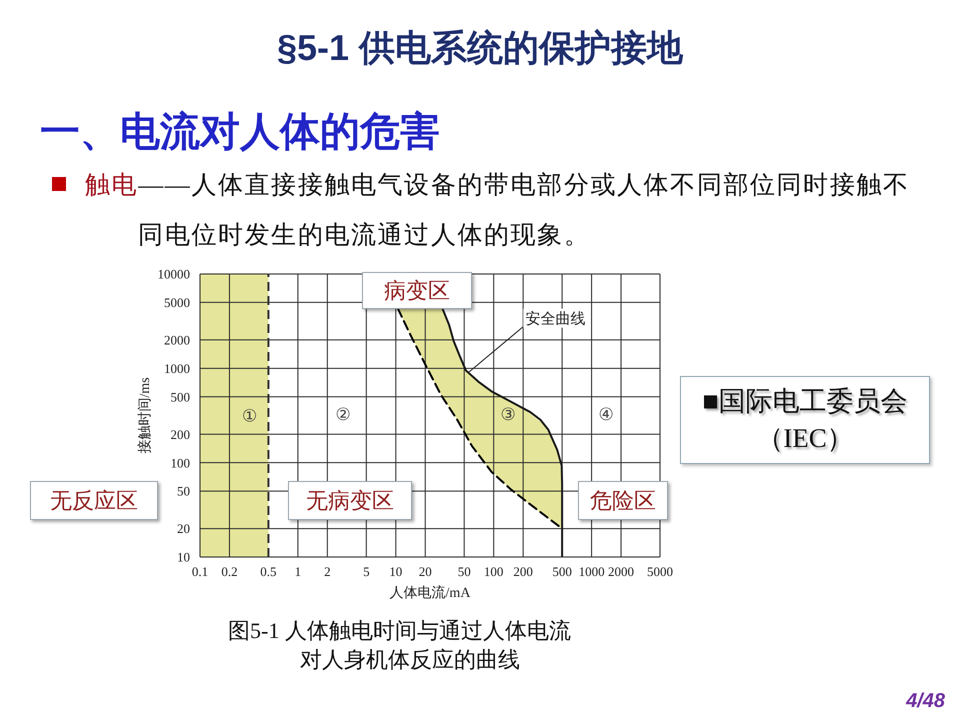 The image size is (960, 720). What do you see at coordinates (327, 572) in the screenshot?
I see `x-tick-label: 2` at bounding box center [327, 572].